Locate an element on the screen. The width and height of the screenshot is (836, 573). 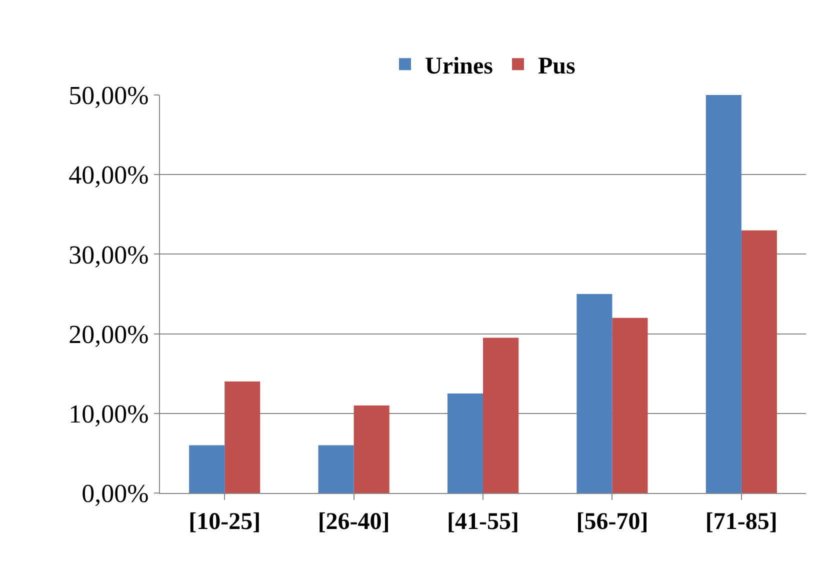
y-tick-label: 20,00% is located at coordinates (108, 334).